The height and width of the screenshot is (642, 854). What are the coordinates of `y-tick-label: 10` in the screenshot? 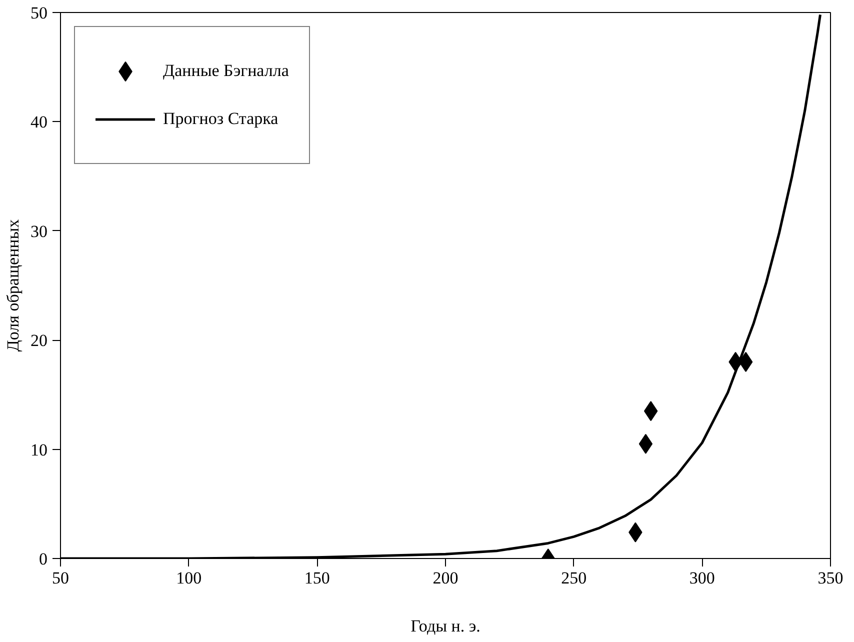 It's located at (39, 450).